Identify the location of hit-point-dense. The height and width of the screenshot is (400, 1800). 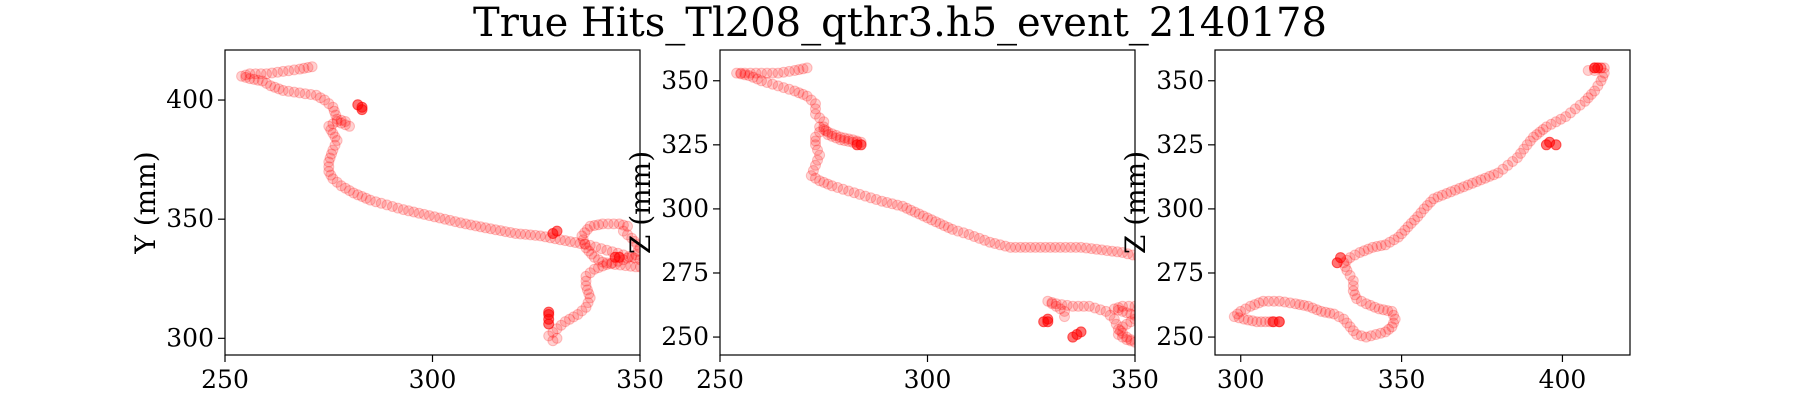
(857, 145).